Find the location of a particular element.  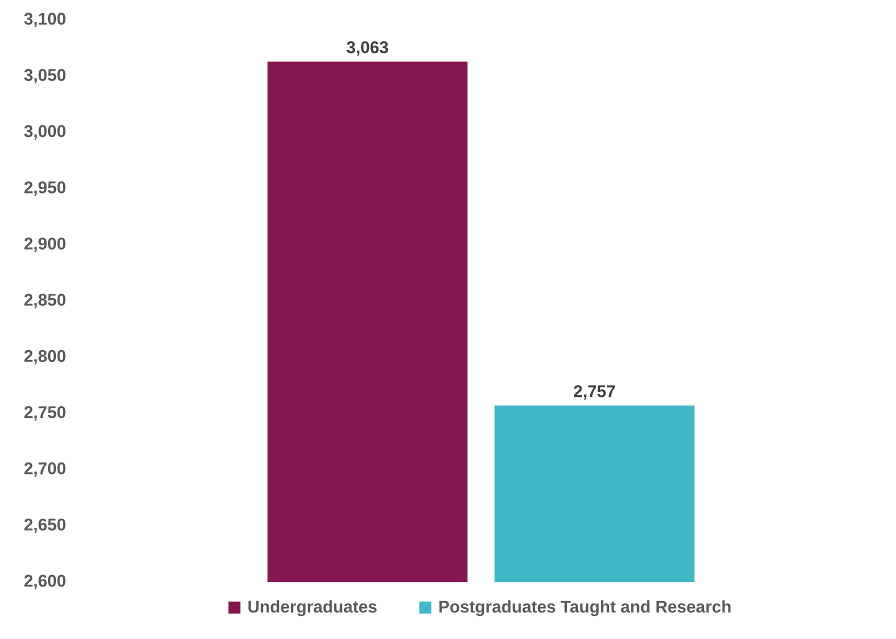

data-label: 3,063 is located at coordinates (367, 48).